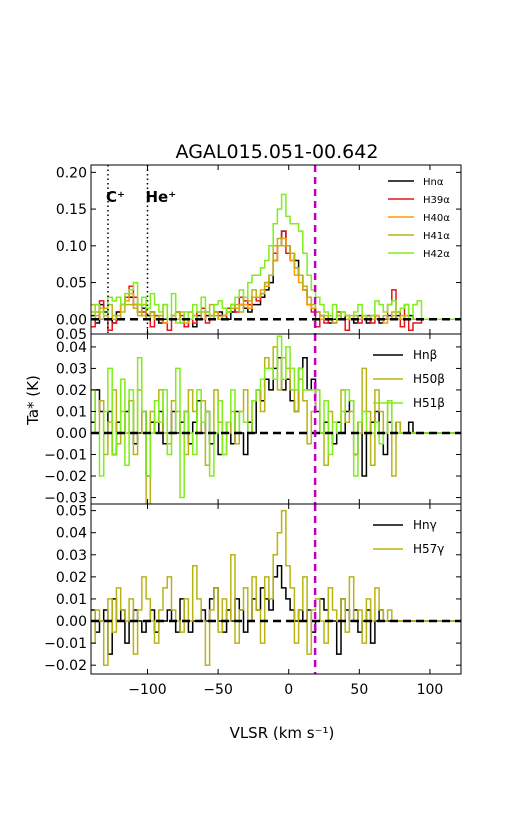 Image resolution: width=512 pixels, height=826 pixels. What do you see at coordinates (425, 525) in the screenshot?
I see `legend-label: Hnγ` at bounding box center [425, 525].